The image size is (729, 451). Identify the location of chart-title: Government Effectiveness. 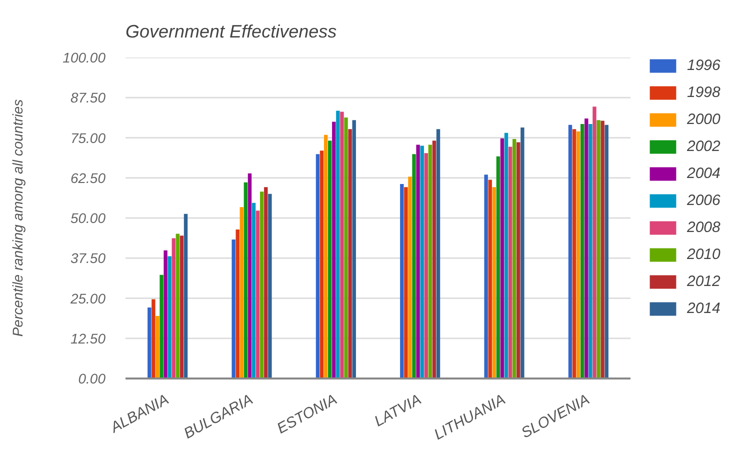
(231, 32).